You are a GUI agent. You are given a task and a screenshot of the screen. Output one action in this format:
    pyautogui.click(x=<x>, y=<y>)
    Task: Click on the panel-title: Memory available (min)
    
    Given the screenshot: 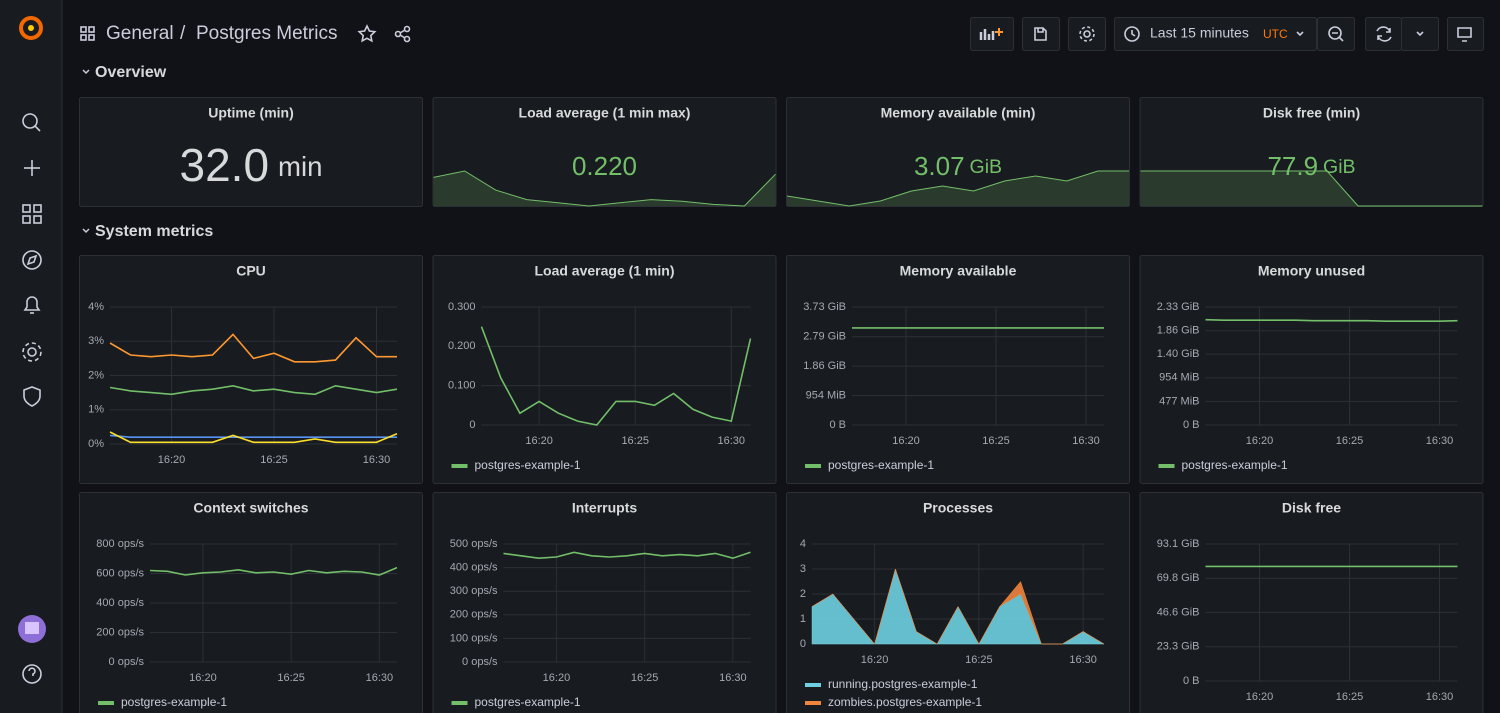 What is the action you would take?
    pyautogui.click(x=958, y=113)
    